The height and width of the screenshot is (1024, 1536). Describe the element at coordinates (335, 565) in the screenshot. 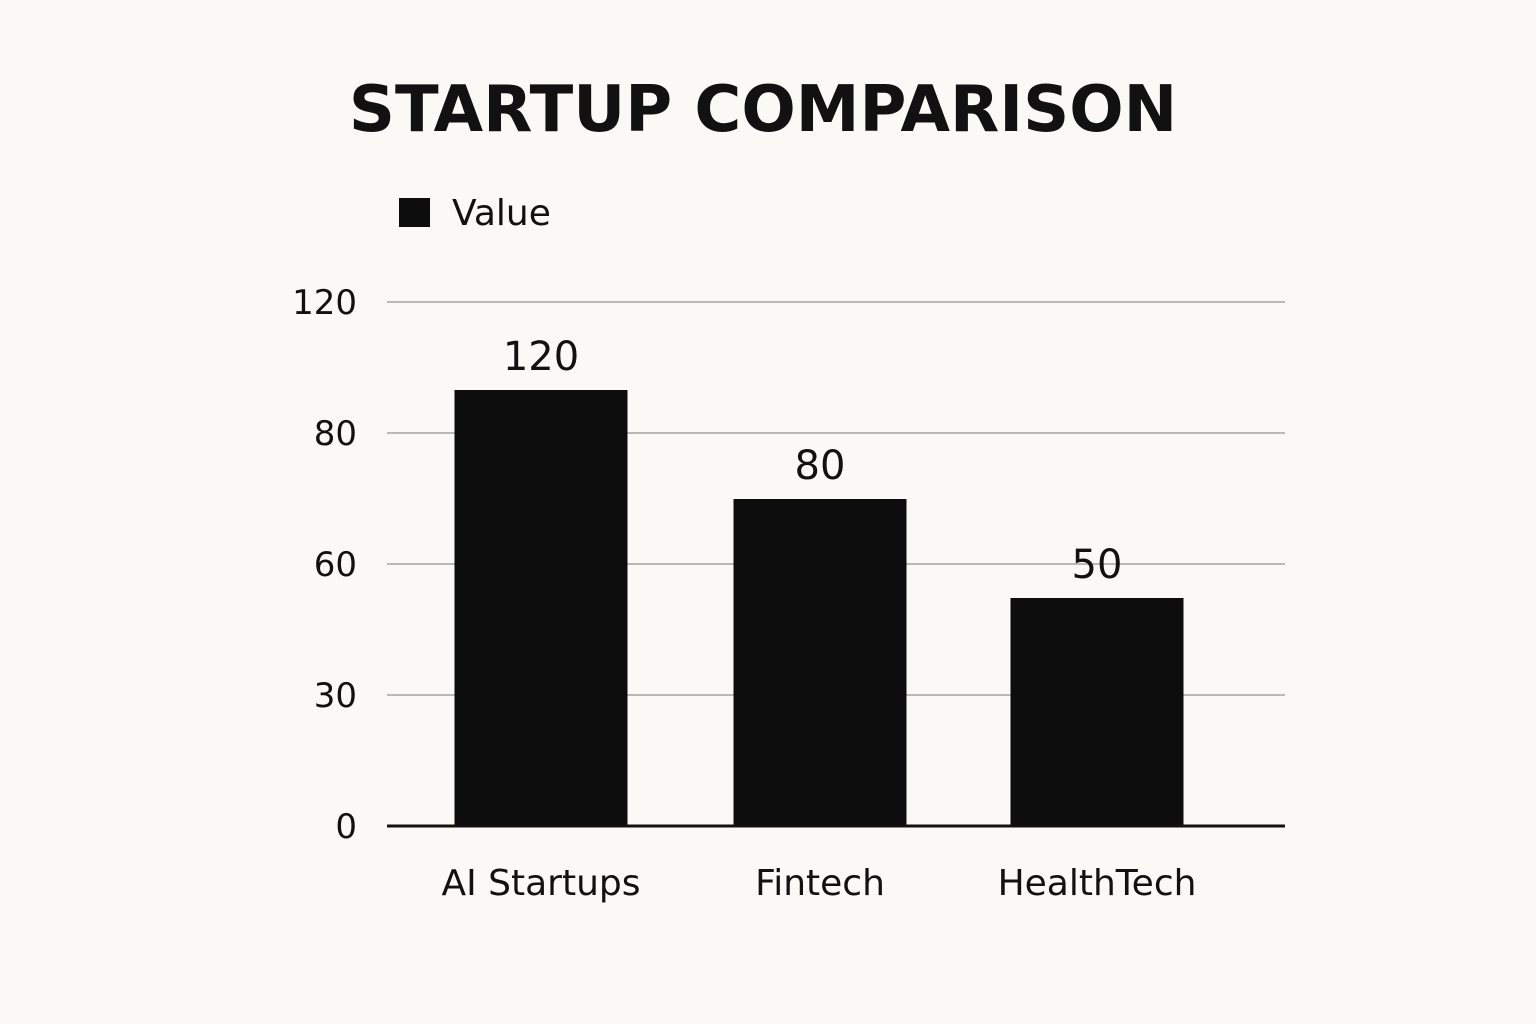

I see `y-tick-label: 60` at that location.